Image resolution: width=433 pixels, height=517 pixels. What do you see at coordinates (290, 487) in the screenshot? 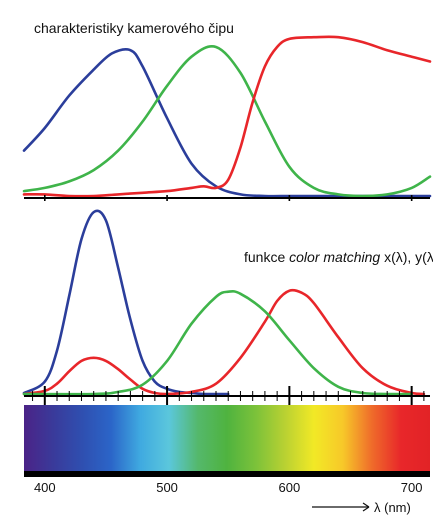
I see `x-tick-label-600: 600` at bounding box center [290, 487].